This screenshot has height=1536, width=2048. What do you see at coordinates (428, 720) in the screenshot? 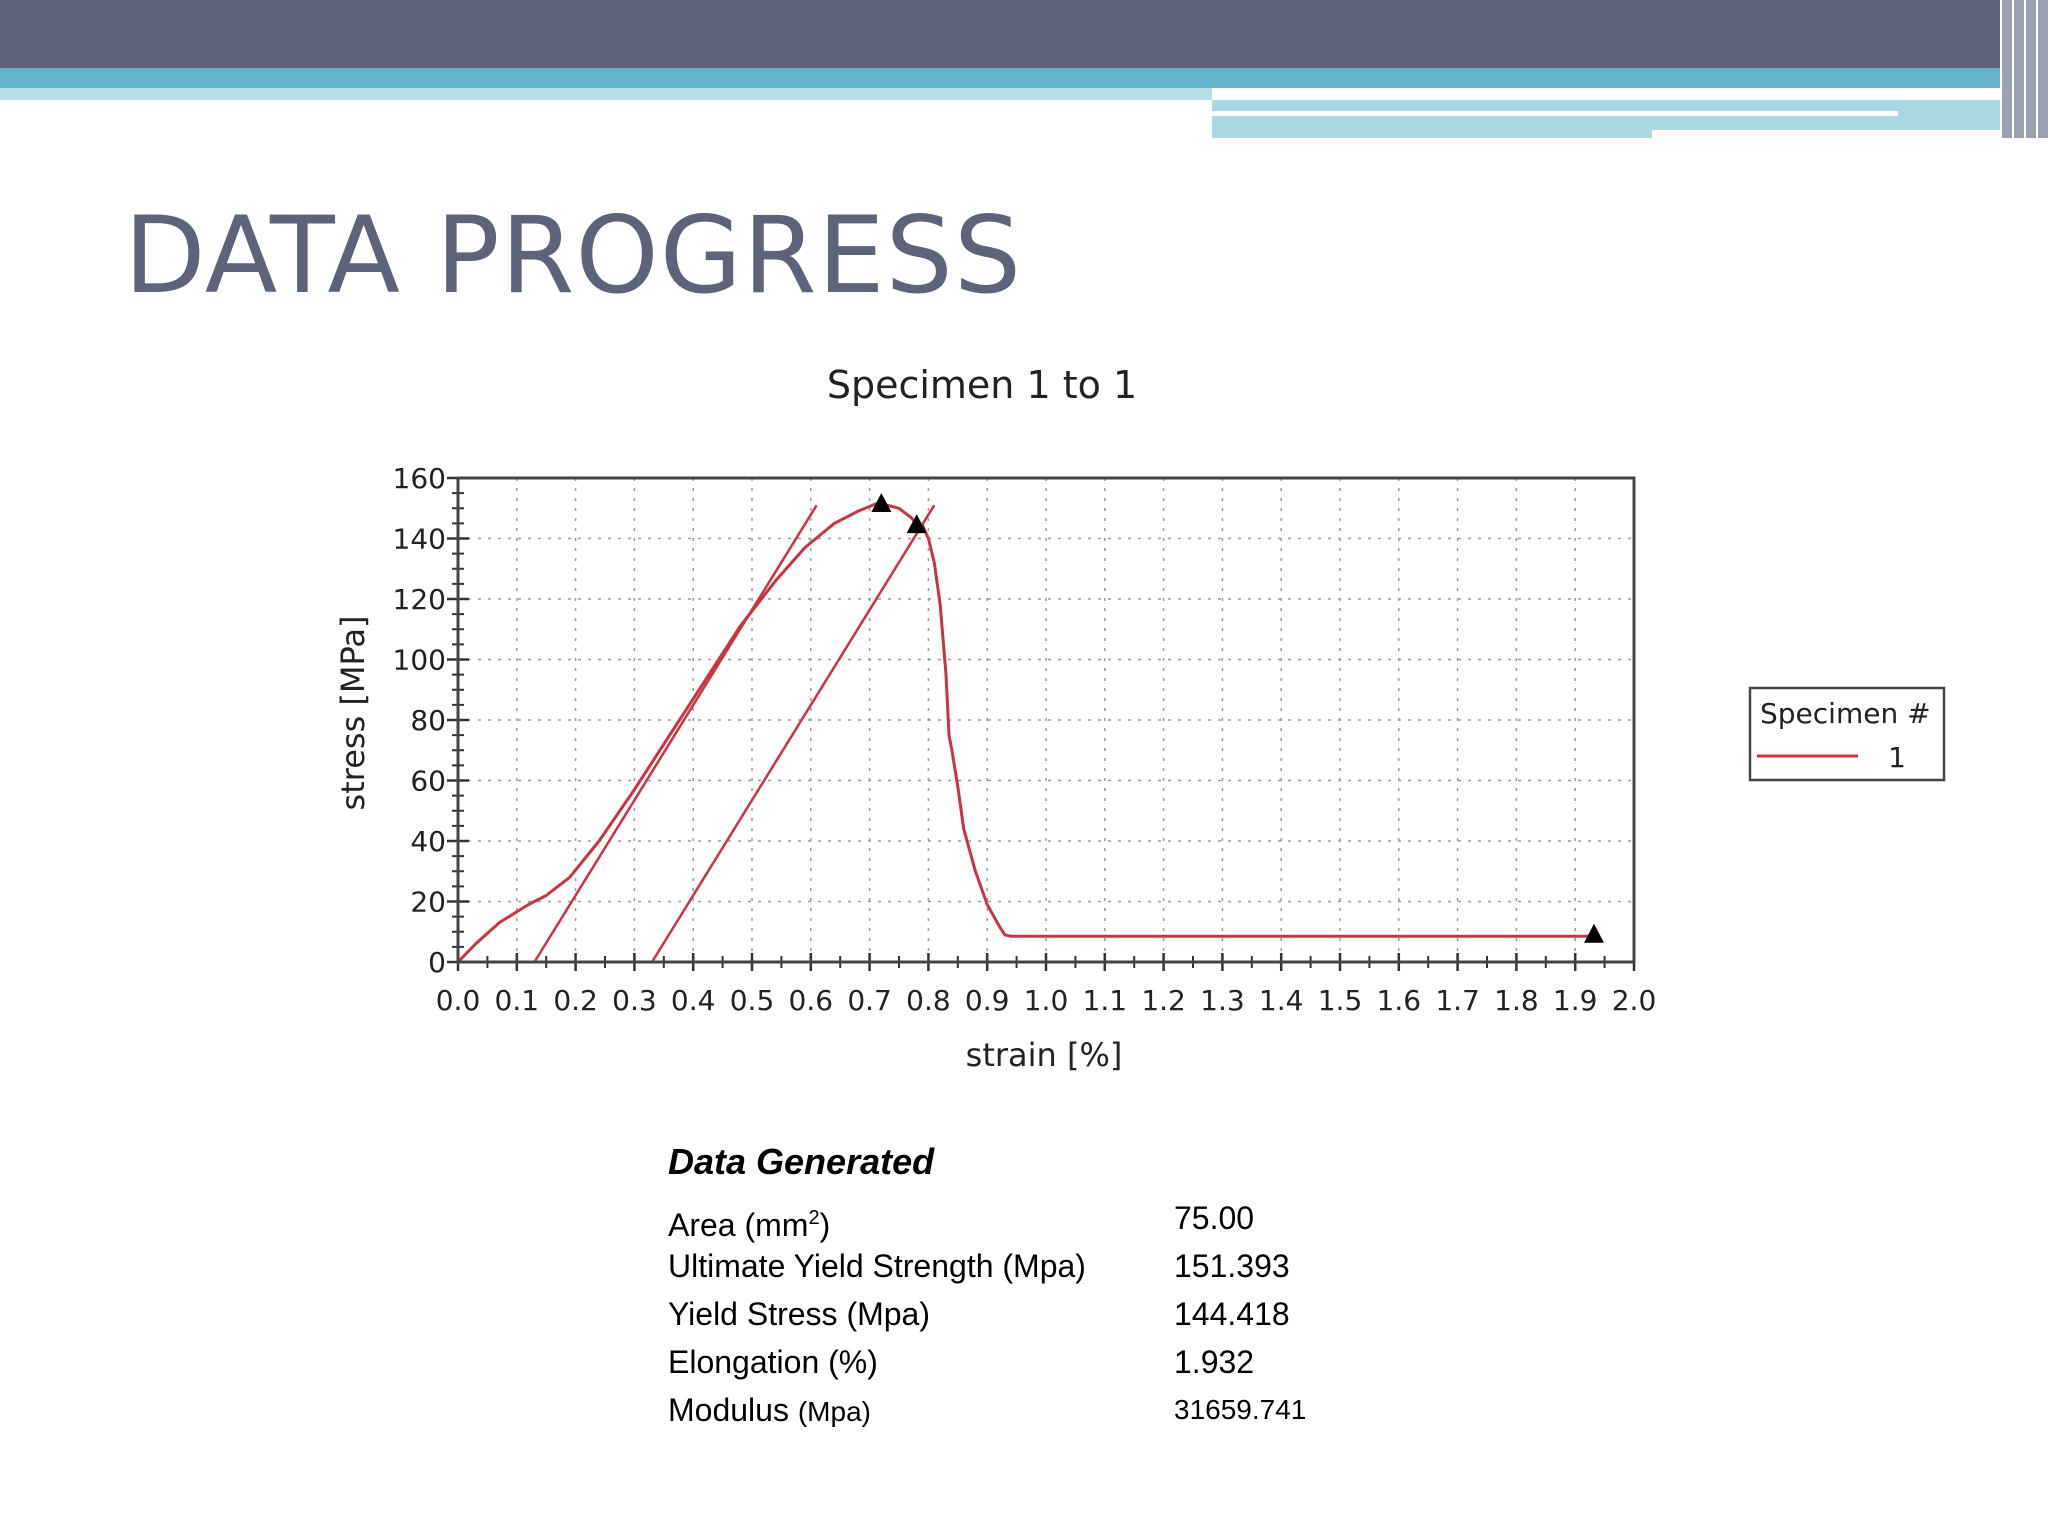
I see `y-tick-label: 80` at bounding box center [428, 720].